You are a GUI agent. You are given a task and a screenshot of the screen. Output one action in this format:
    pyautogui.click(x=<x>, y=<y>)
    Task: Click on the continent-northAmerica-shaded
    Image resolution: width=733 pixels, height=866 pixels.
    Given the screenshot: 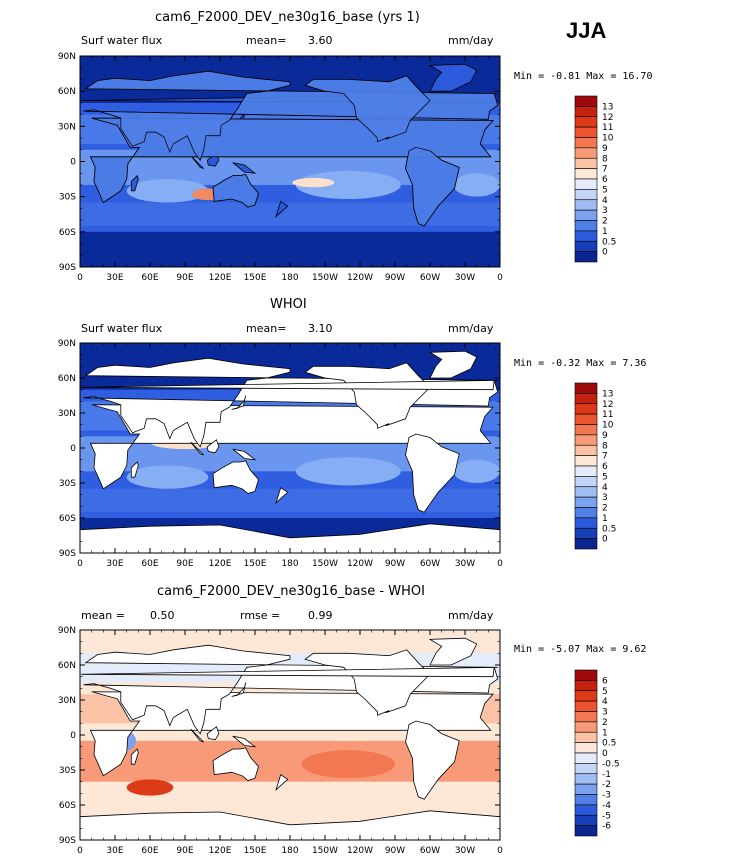 What is the action you would take?
    pyautogui.click(x=367, y=109)
    